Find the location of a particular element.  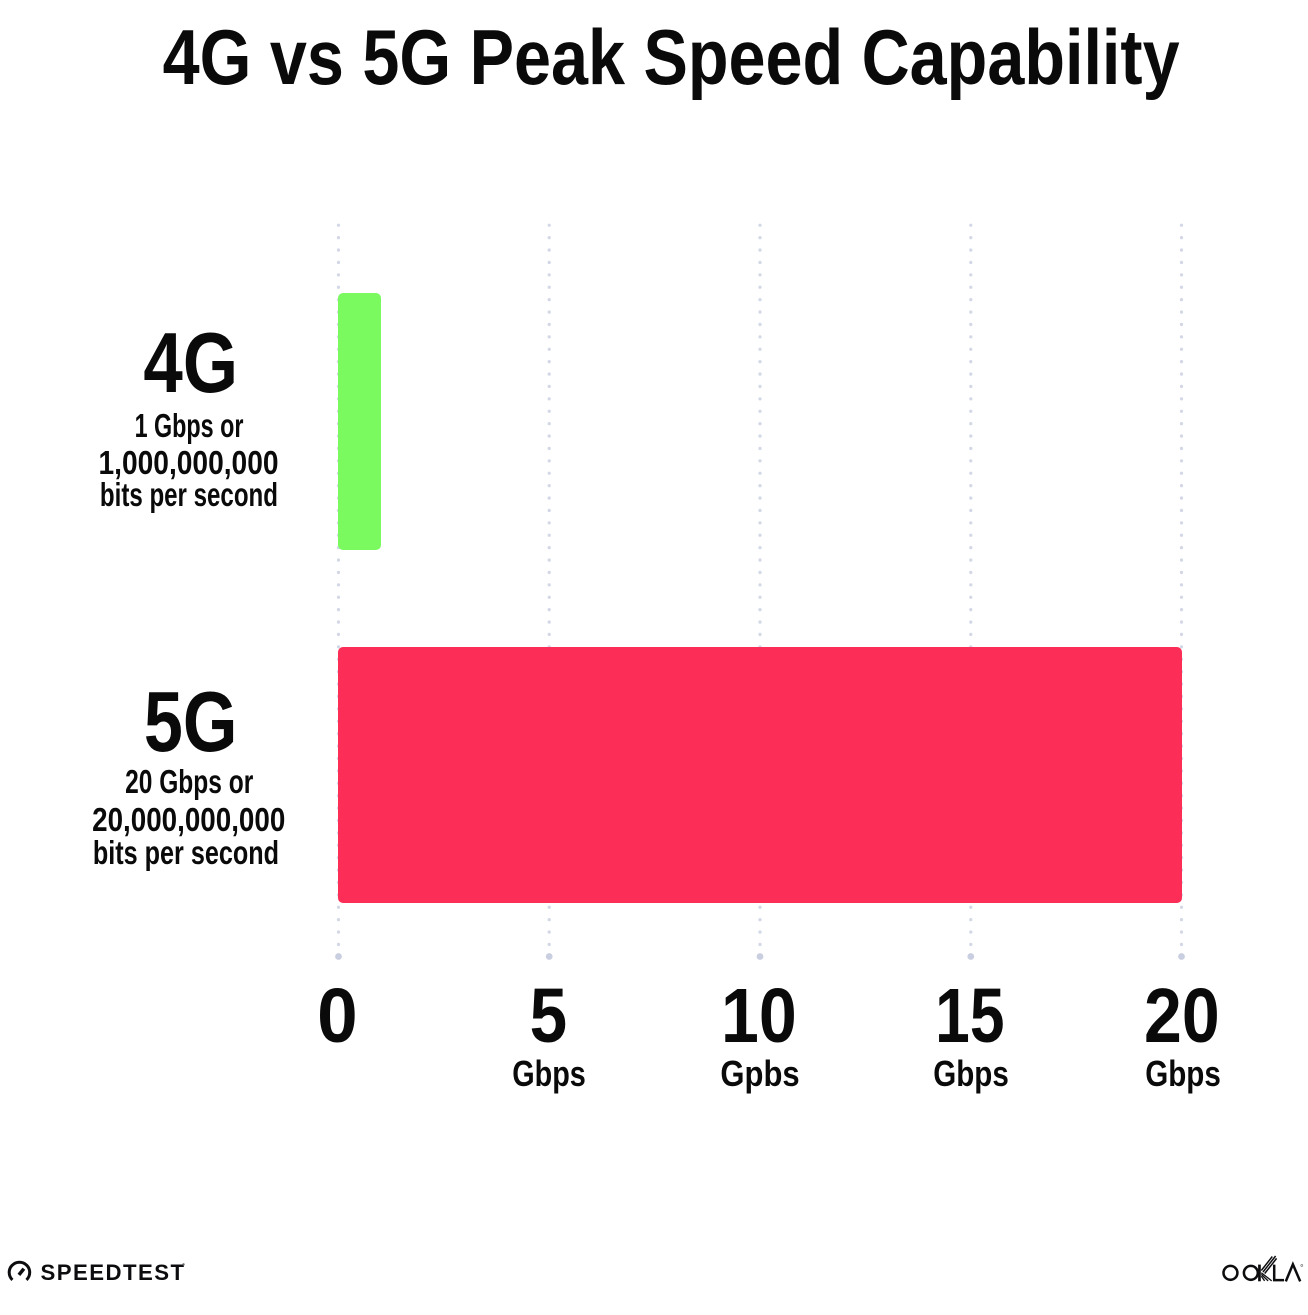

svg-text: SPEEDTEST is located at coordinates (113, 1272).